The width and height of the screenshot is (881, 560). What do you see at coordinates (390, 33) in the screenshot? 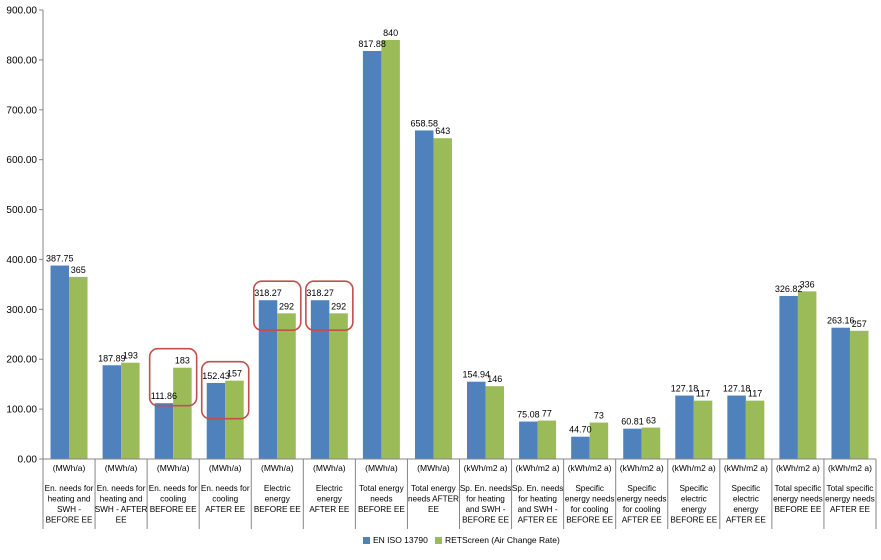
I see `data-label: 840` at bounding box center [390, 33].